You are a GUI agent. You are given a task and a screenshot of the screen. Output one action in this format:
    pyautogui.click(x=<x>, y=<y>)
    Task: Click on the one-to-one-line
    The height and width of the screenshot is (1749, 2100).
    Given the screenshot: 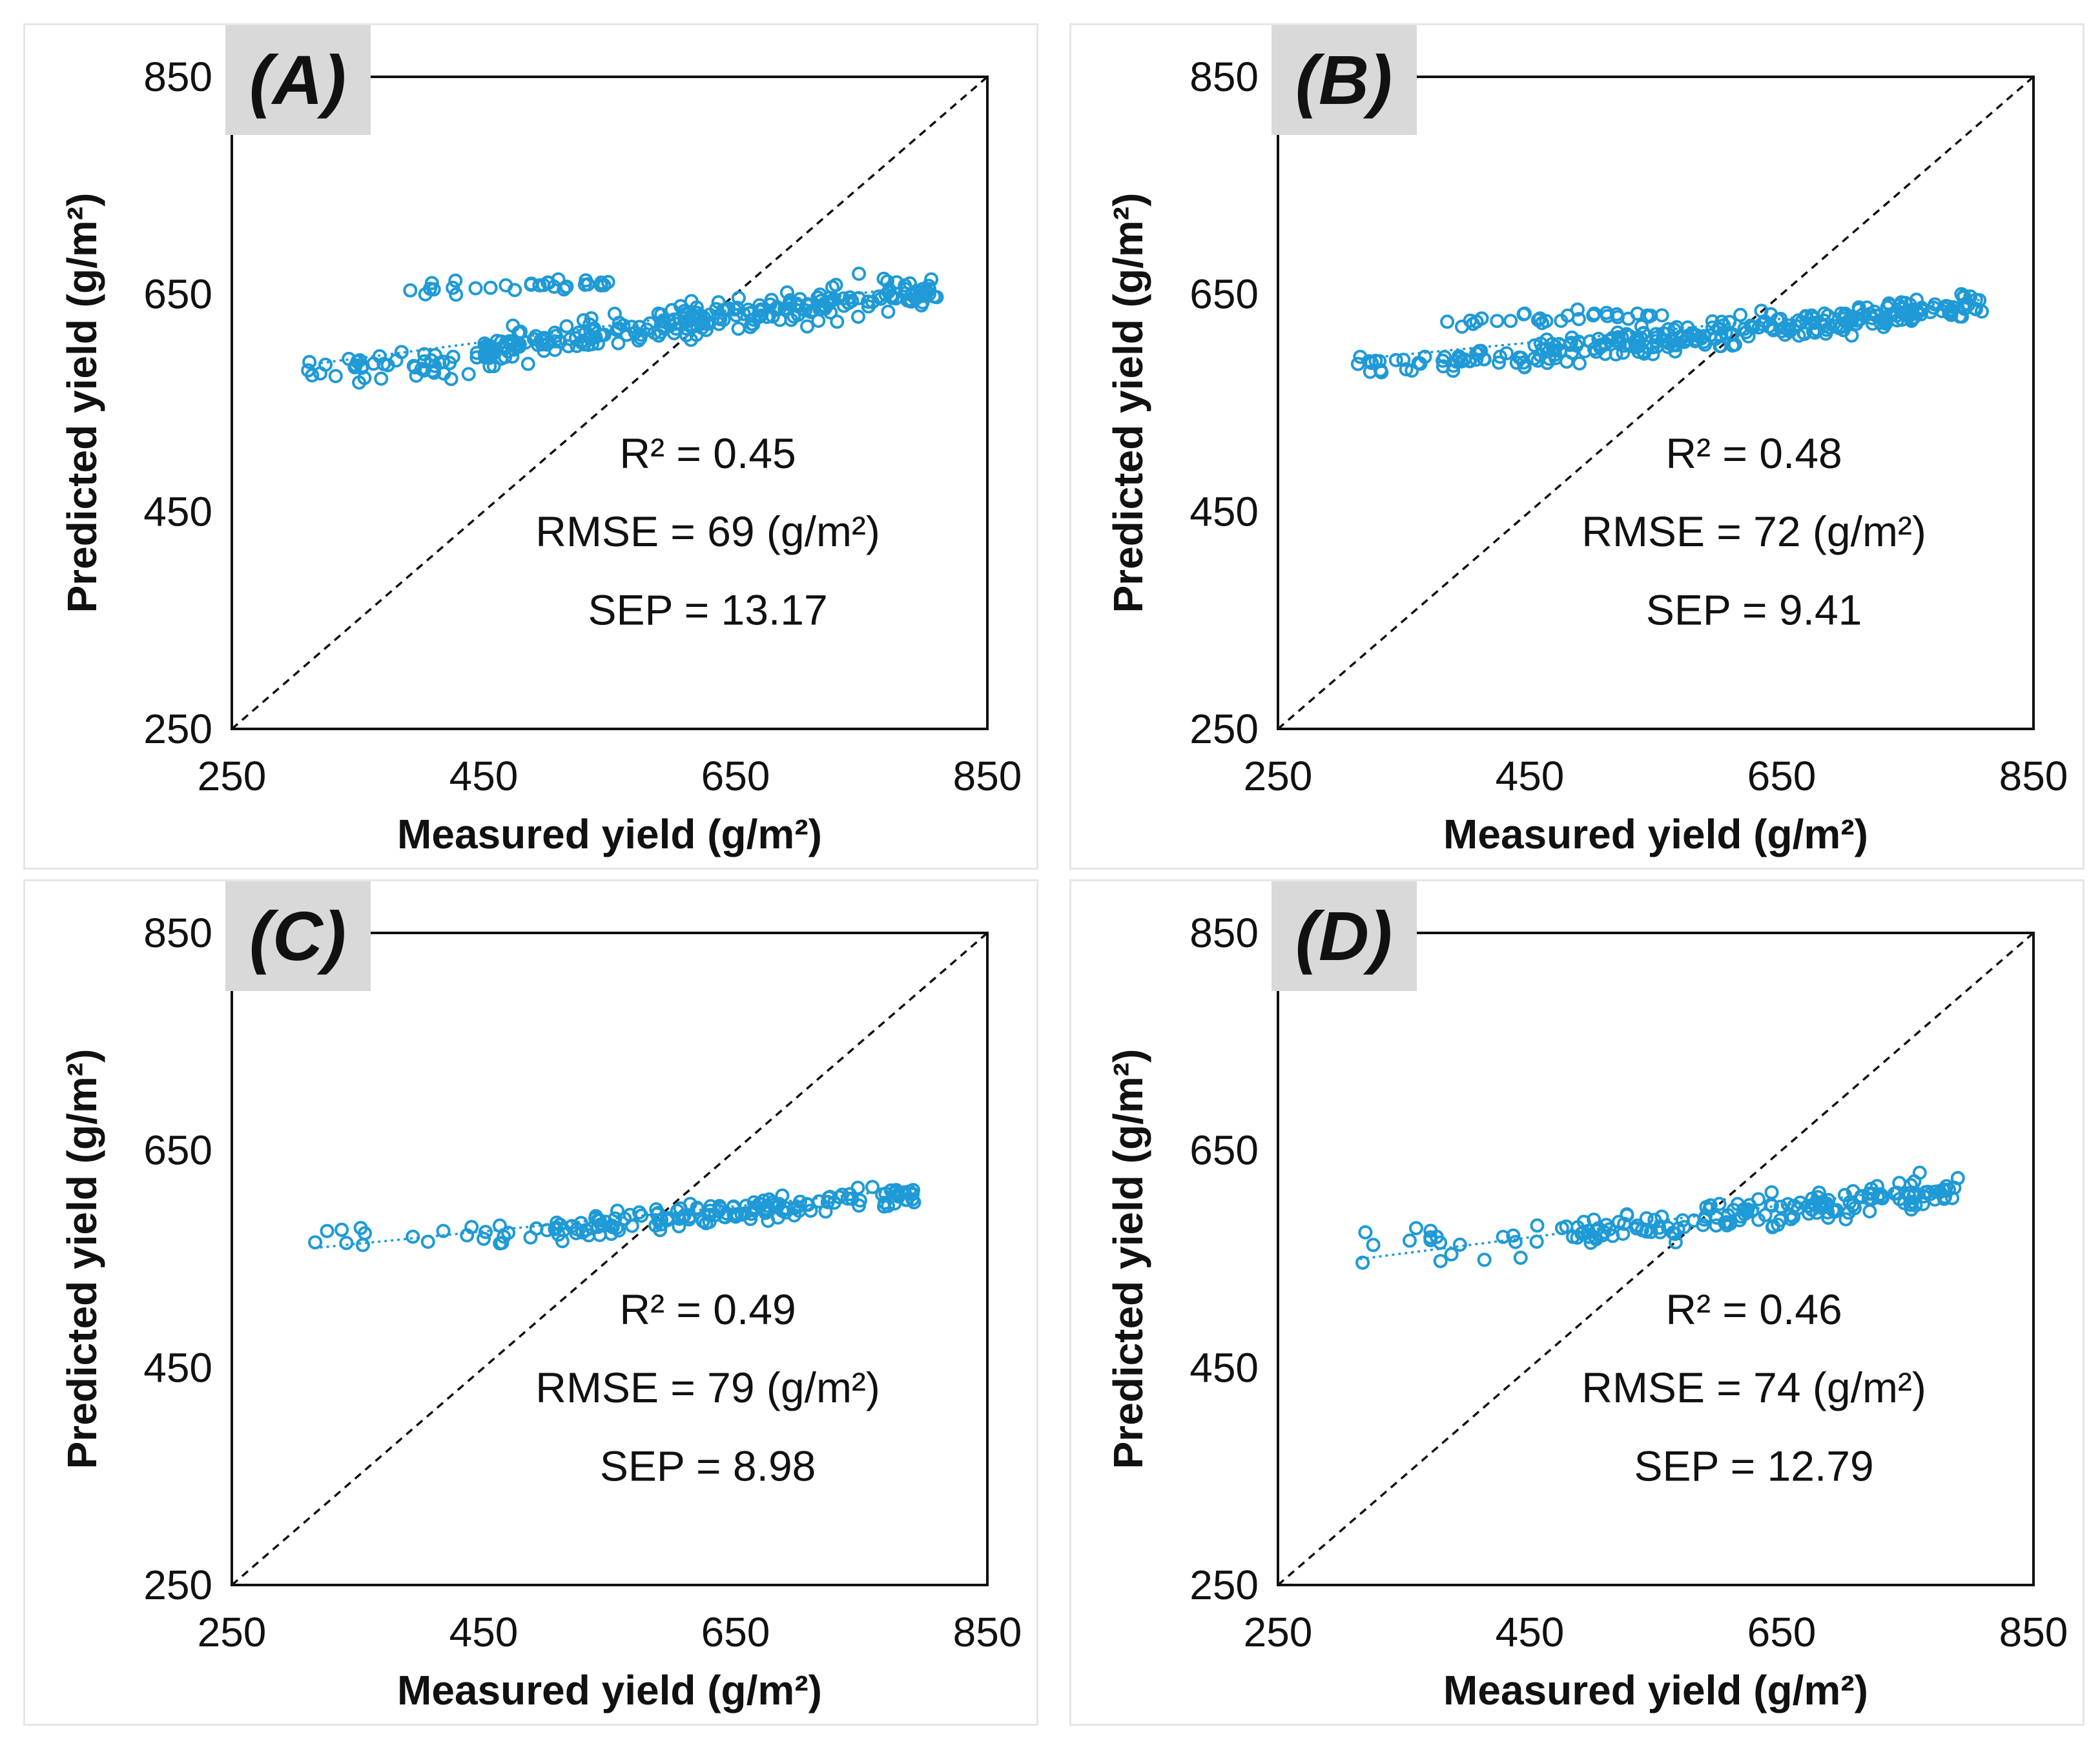 What is the action you would take?
    pyautogui.click(x=610, y=403)
    